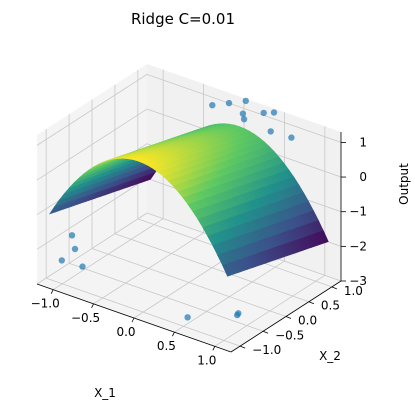  Describe the element at coordinates (330, 306) in the screenshot. I see `y-tick-label: 0.5` at that location.